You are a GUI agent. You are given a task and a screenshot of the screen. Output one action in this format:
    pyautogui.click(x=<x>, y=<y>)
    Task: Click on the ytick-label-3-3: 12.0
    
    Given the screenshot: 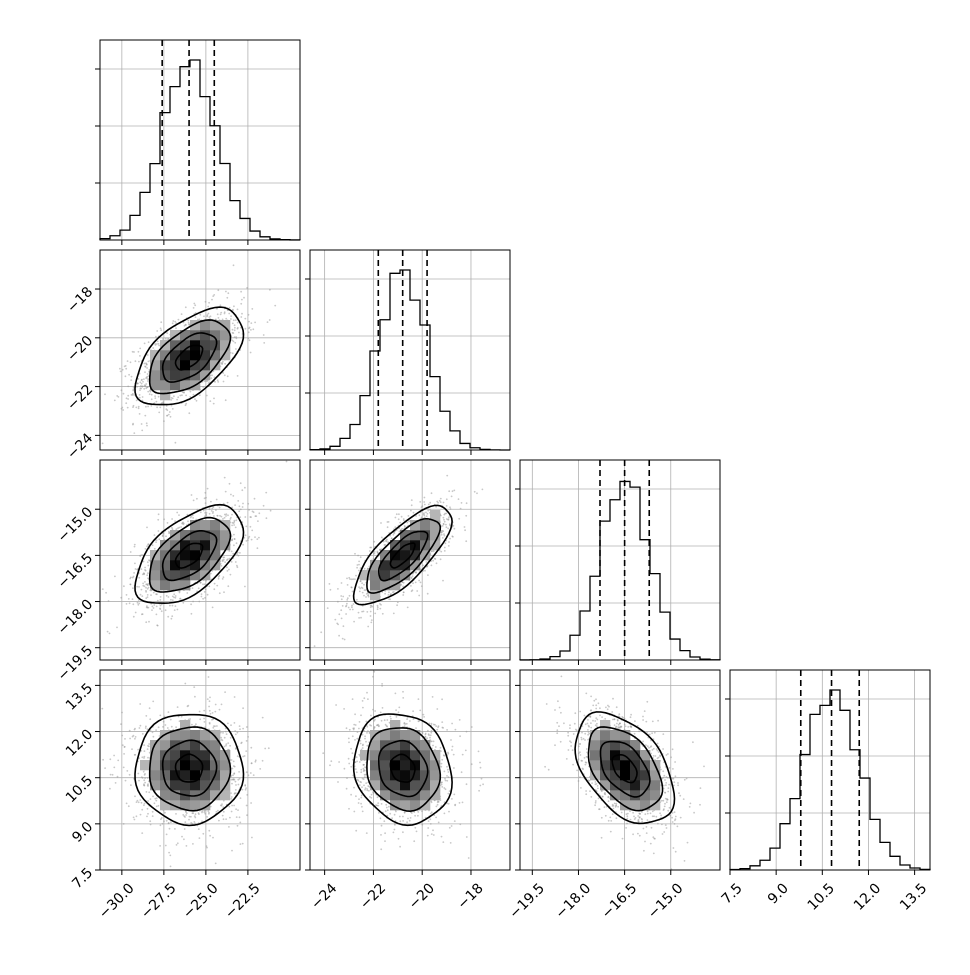 What is the action you would take?
    pyautogui.click(x=79, y=743)
    